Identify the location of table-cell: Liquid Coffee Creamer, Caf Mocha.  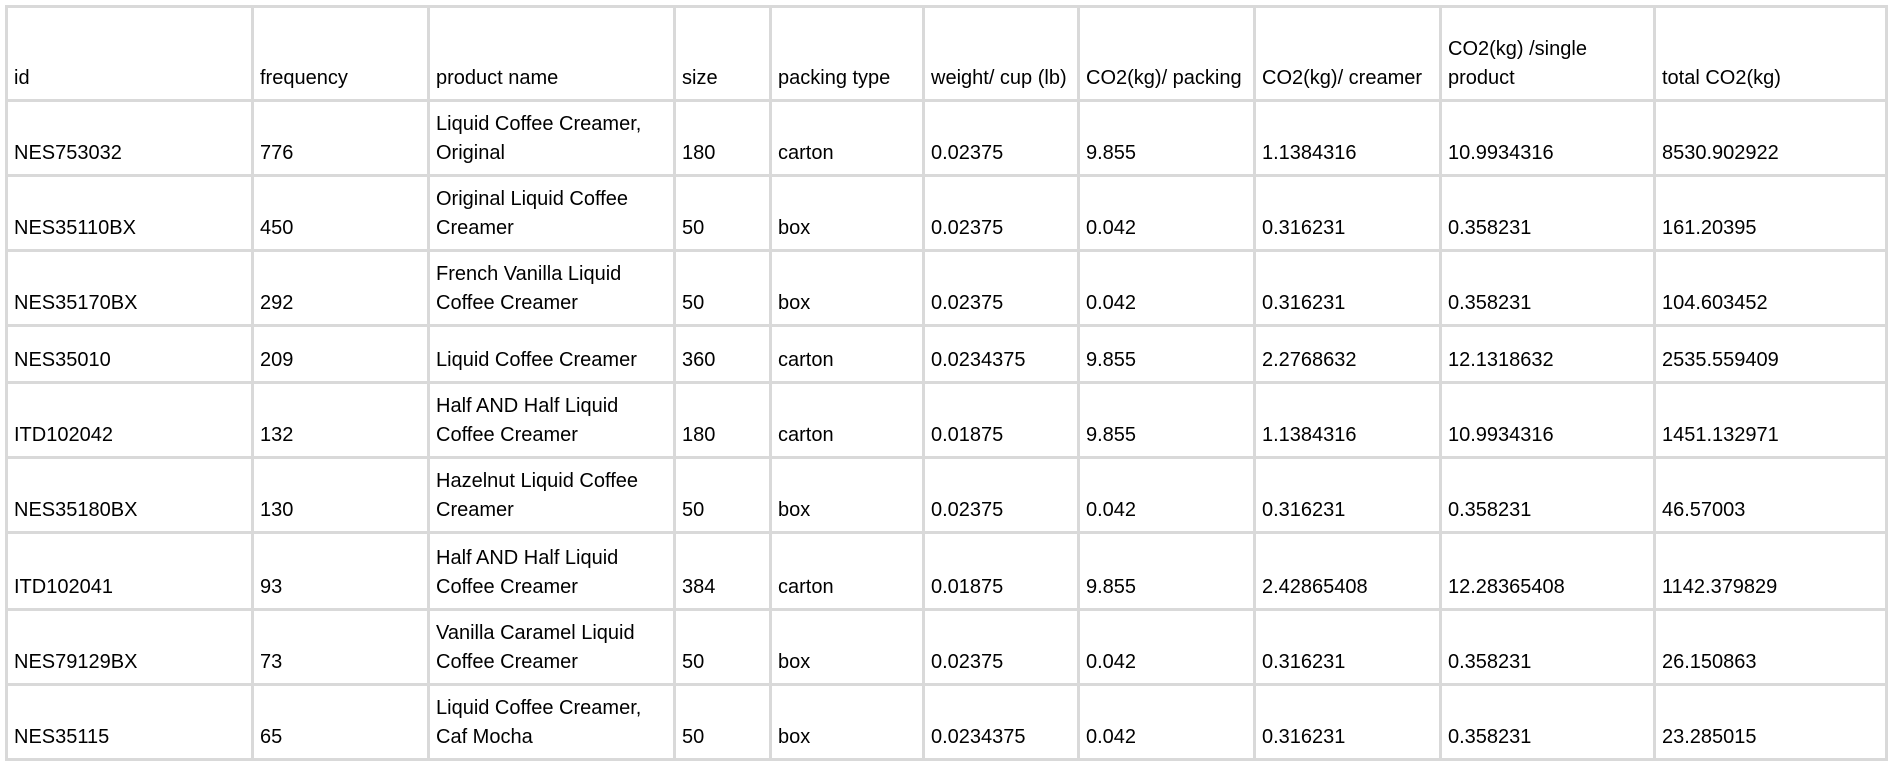
(551, 722).